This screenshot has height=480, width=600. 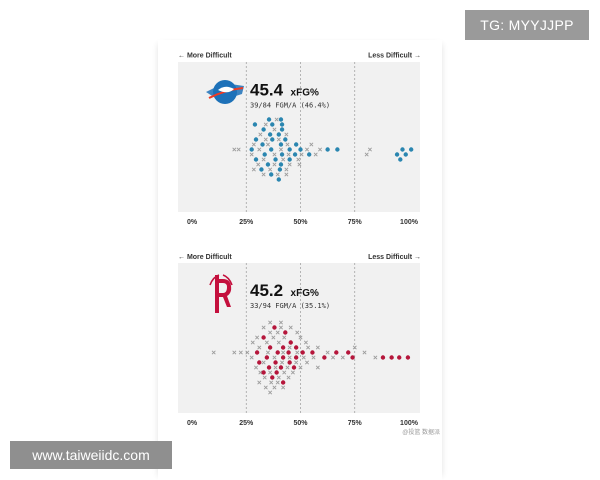 What do you see at coordinates (300, 222) in the screenshot?
I see `okc-x-tick-label: 50%` at bounding box center [300, 222].